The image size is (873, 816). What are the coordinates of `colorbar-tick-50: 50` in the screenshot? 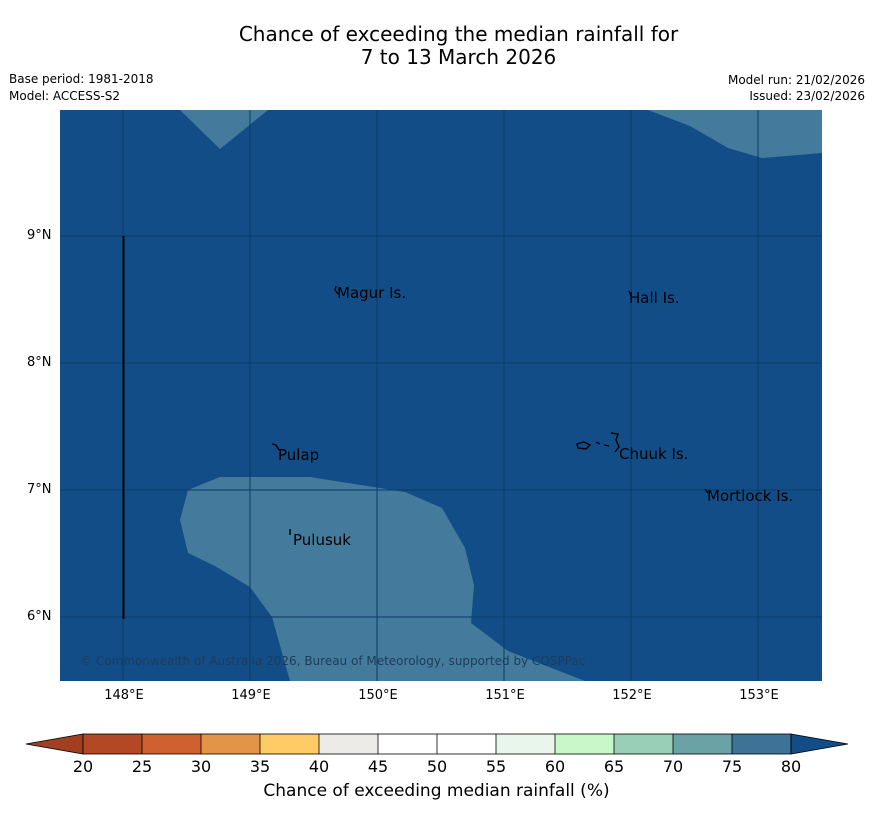 It's located at (437, 766).